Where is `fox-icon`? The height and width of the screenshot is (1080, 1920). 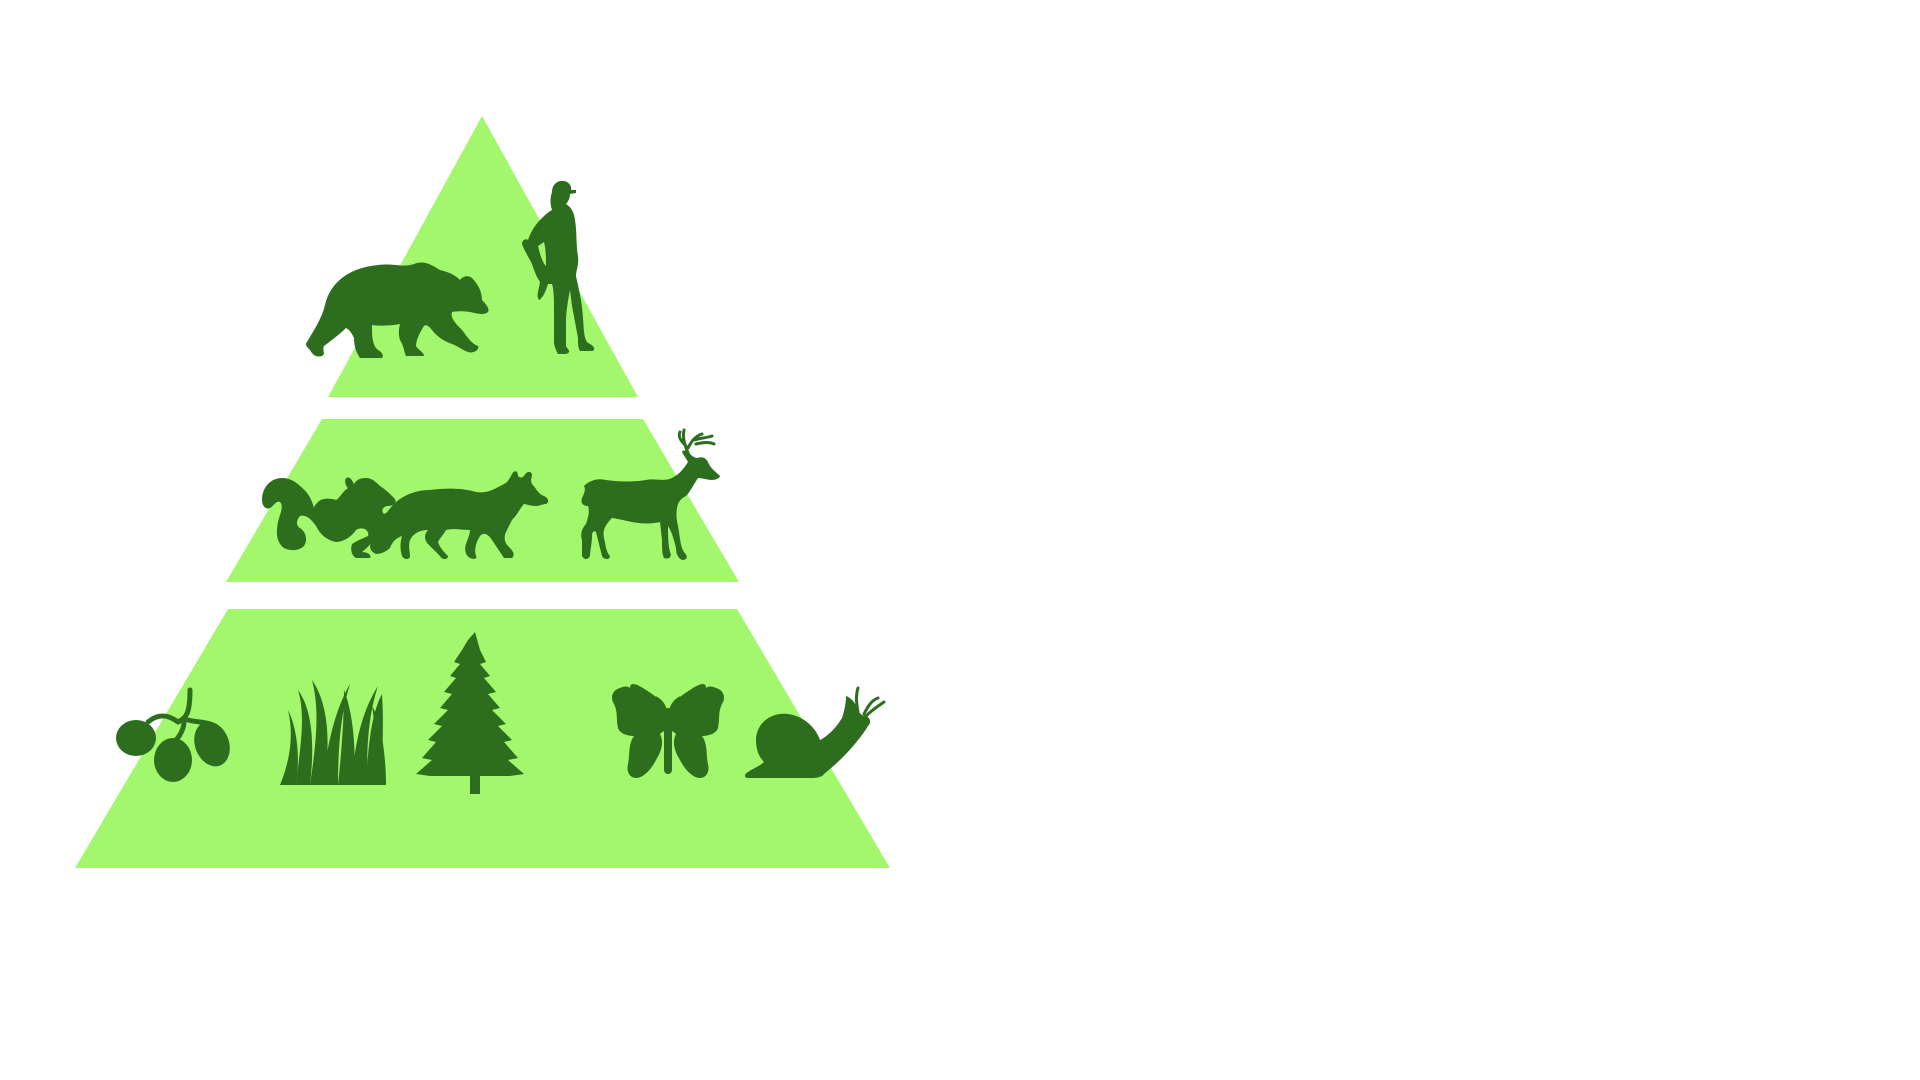 fox-icon is located at coordinates (459, 515).